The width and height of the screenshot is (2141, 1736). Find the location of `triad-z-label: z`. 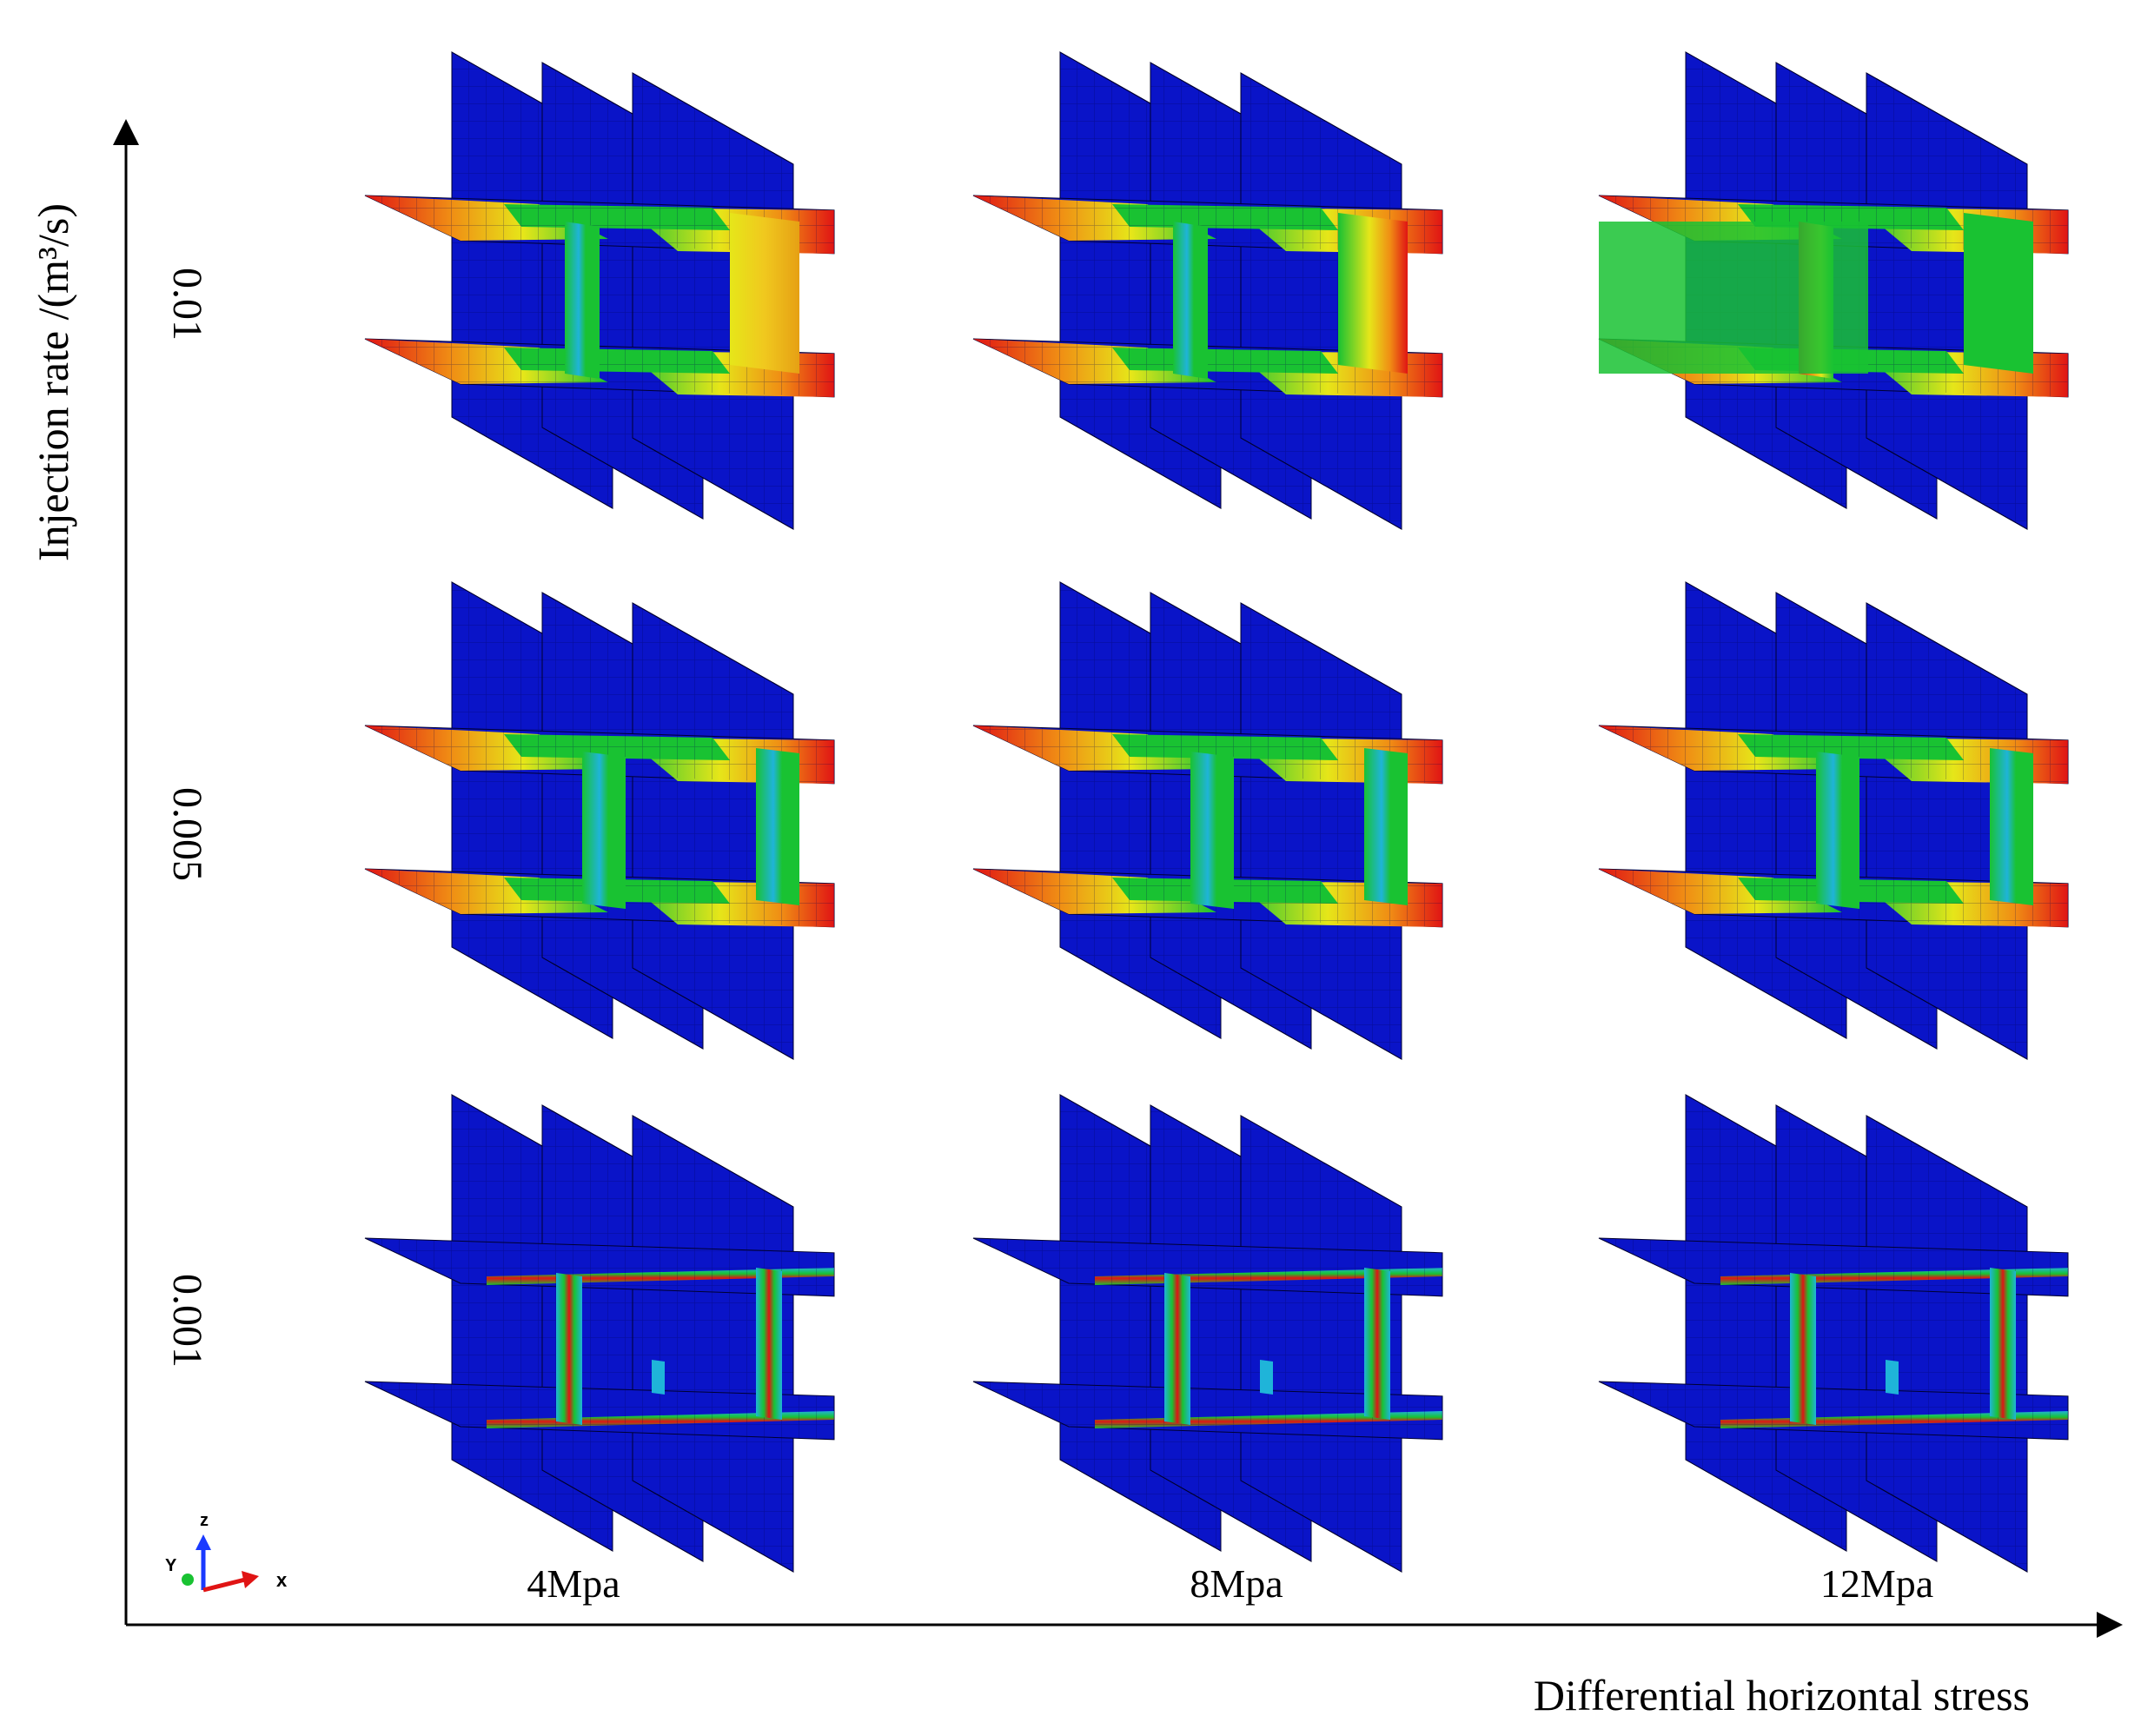

triad-z-label: z is located at coordinates (204, 1520).